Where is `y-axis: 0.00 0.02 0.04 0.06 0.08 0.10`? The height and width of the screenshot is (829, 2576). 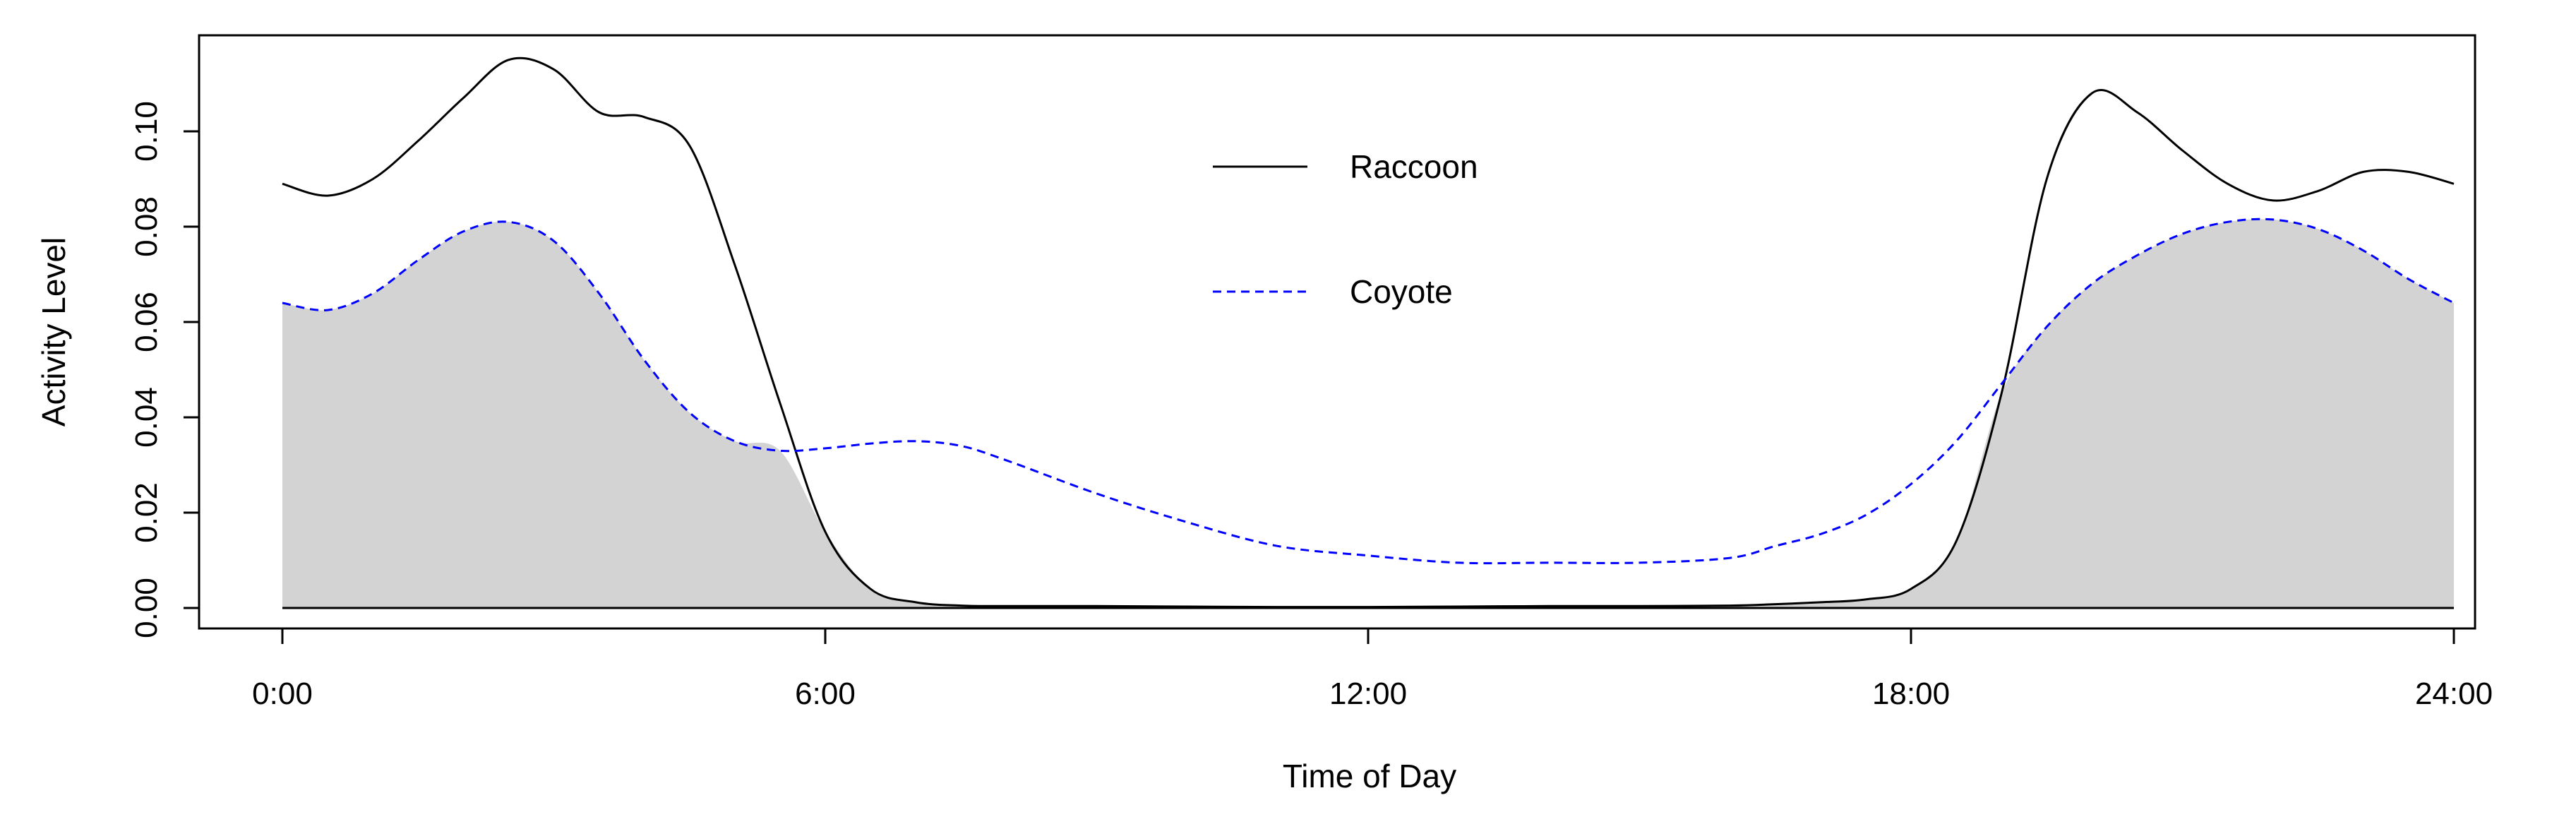
y-axis: 0.00 0.02 0.04 0.06 0.08 0.10 is located at coordinates (164, 370).